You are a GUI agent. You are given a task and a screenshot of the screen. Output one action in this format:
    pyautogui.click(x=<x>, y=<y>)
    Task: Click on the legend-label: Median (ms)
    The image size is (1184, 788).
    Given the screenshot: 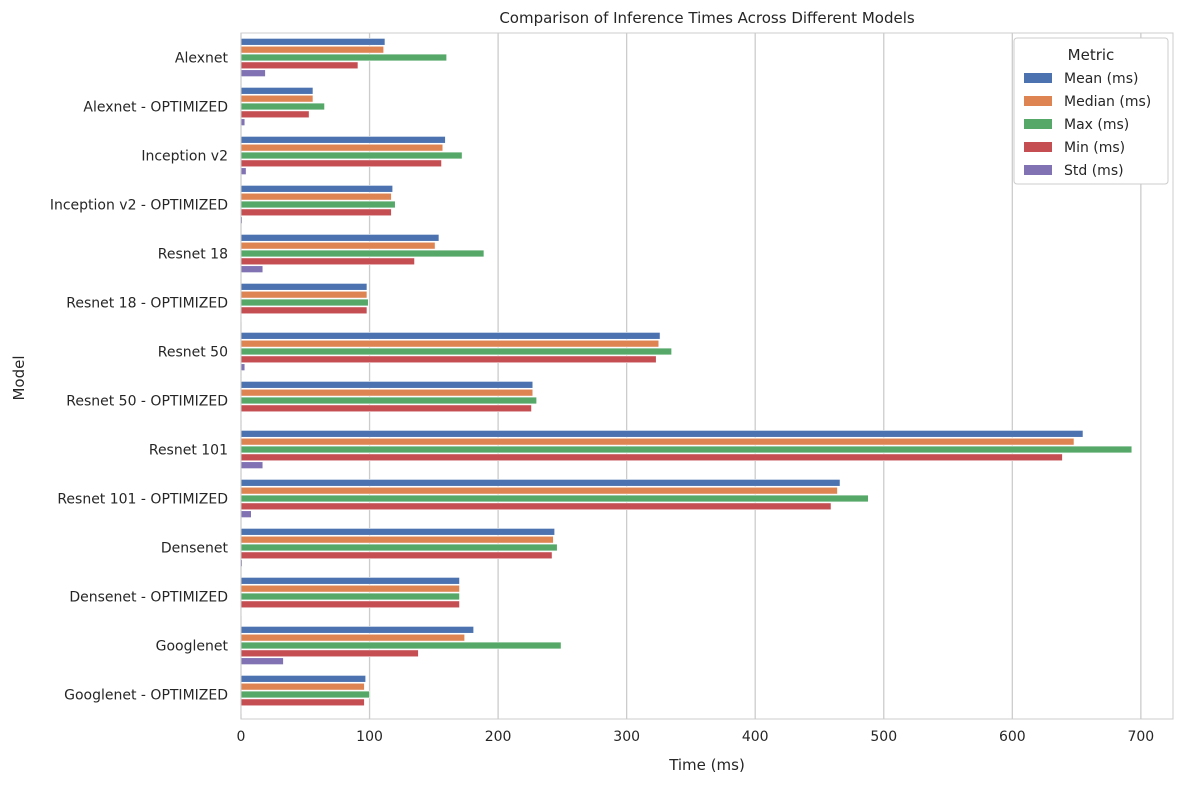 What is the action you would take?
    pyautogui.click(x=1107, y=102)
    